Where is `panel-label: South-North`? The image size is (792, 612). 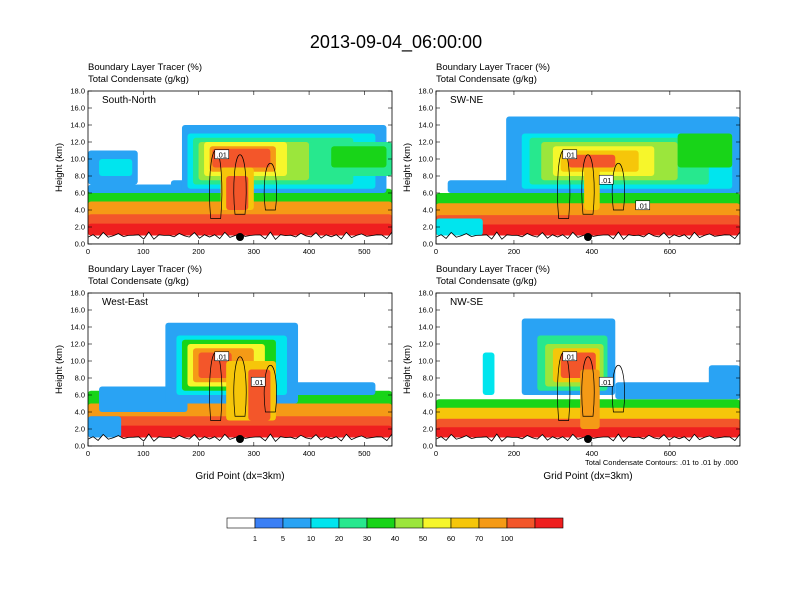
panel-label: South-North is located at coordinates (129, 100).